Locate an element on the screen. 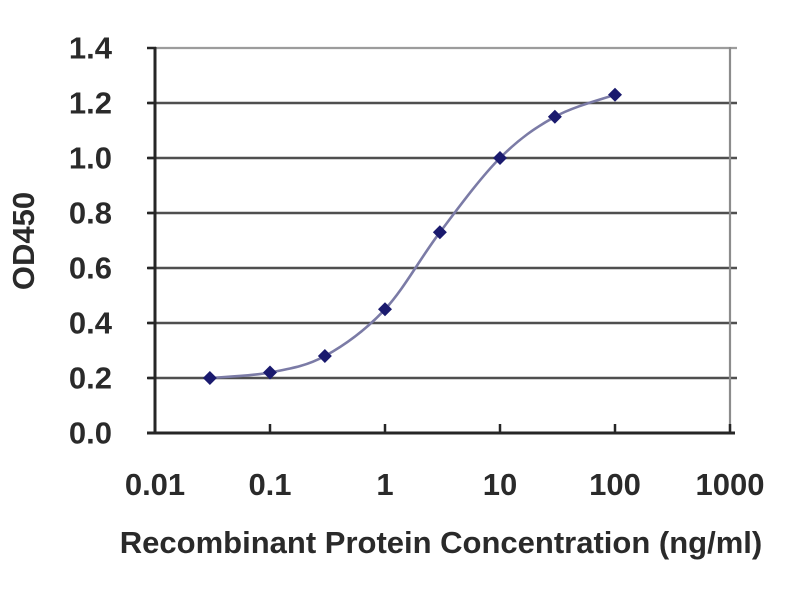 This screenshot has height=600, width=800. y-tick-label: 0.4 is located at coordinates (91, 323).